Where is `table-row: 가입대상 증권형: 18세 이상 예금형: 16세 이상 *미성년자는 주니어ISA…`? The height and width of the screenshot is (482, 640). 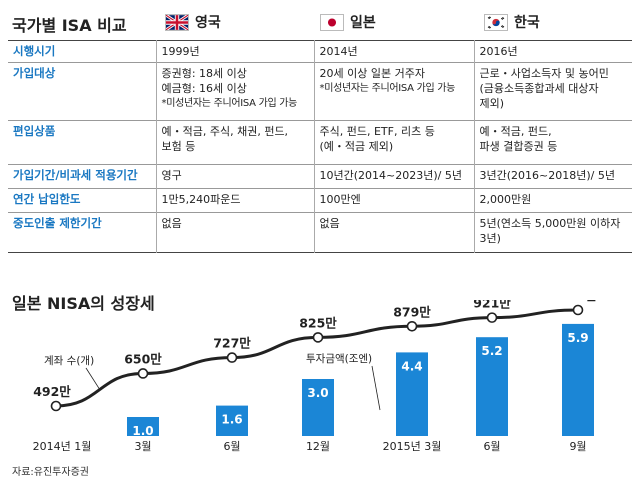 table-row: 가입대상 증권형: 18세 이상 예금형: 16세 이상 *미성년자는 주니어ISA… is located at coordinates (320, 91).